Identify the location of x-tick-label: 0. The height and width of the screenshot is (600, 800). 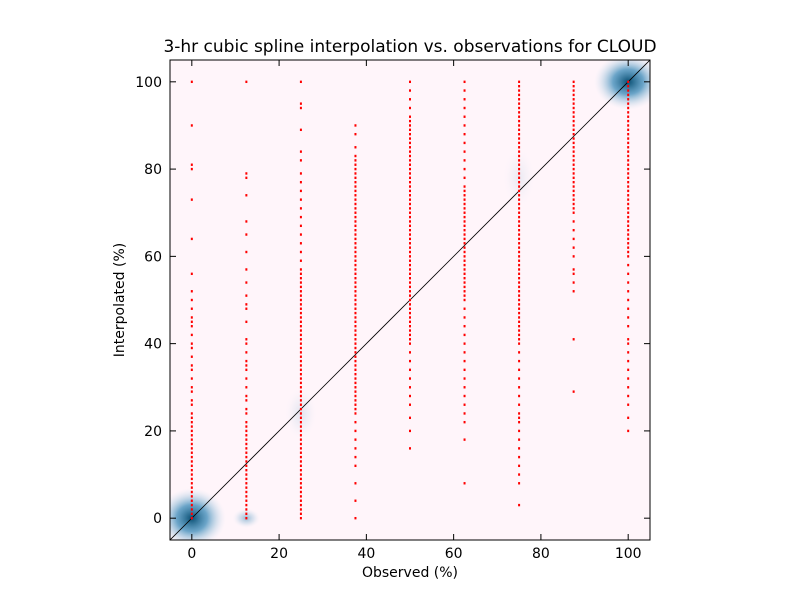
(191, 554).